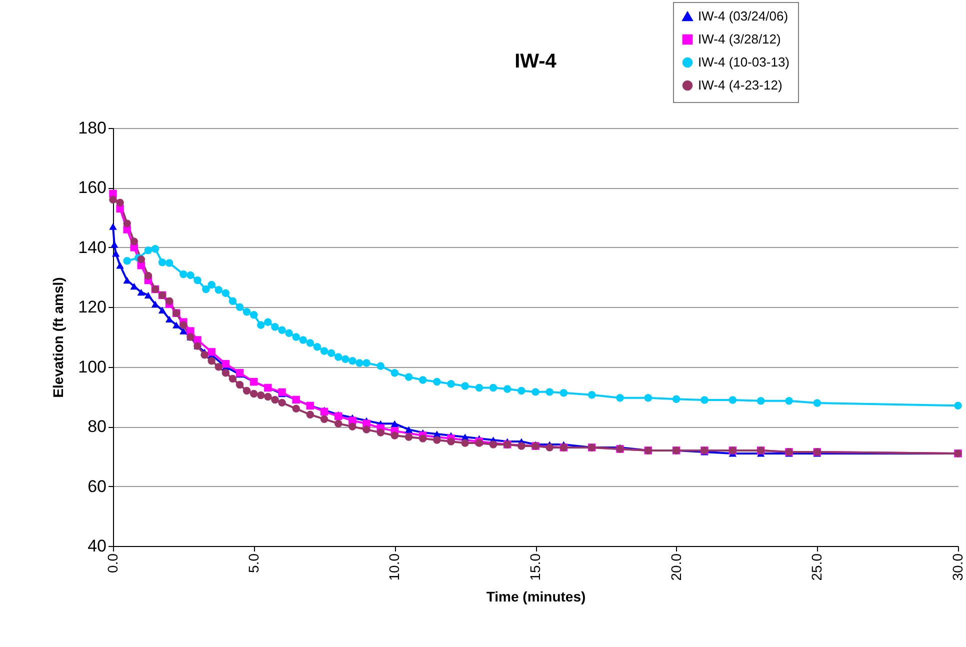  Describe the element at coordinates (92, 366) in the screenshot. I see `y-tick-label: 100` at that location.